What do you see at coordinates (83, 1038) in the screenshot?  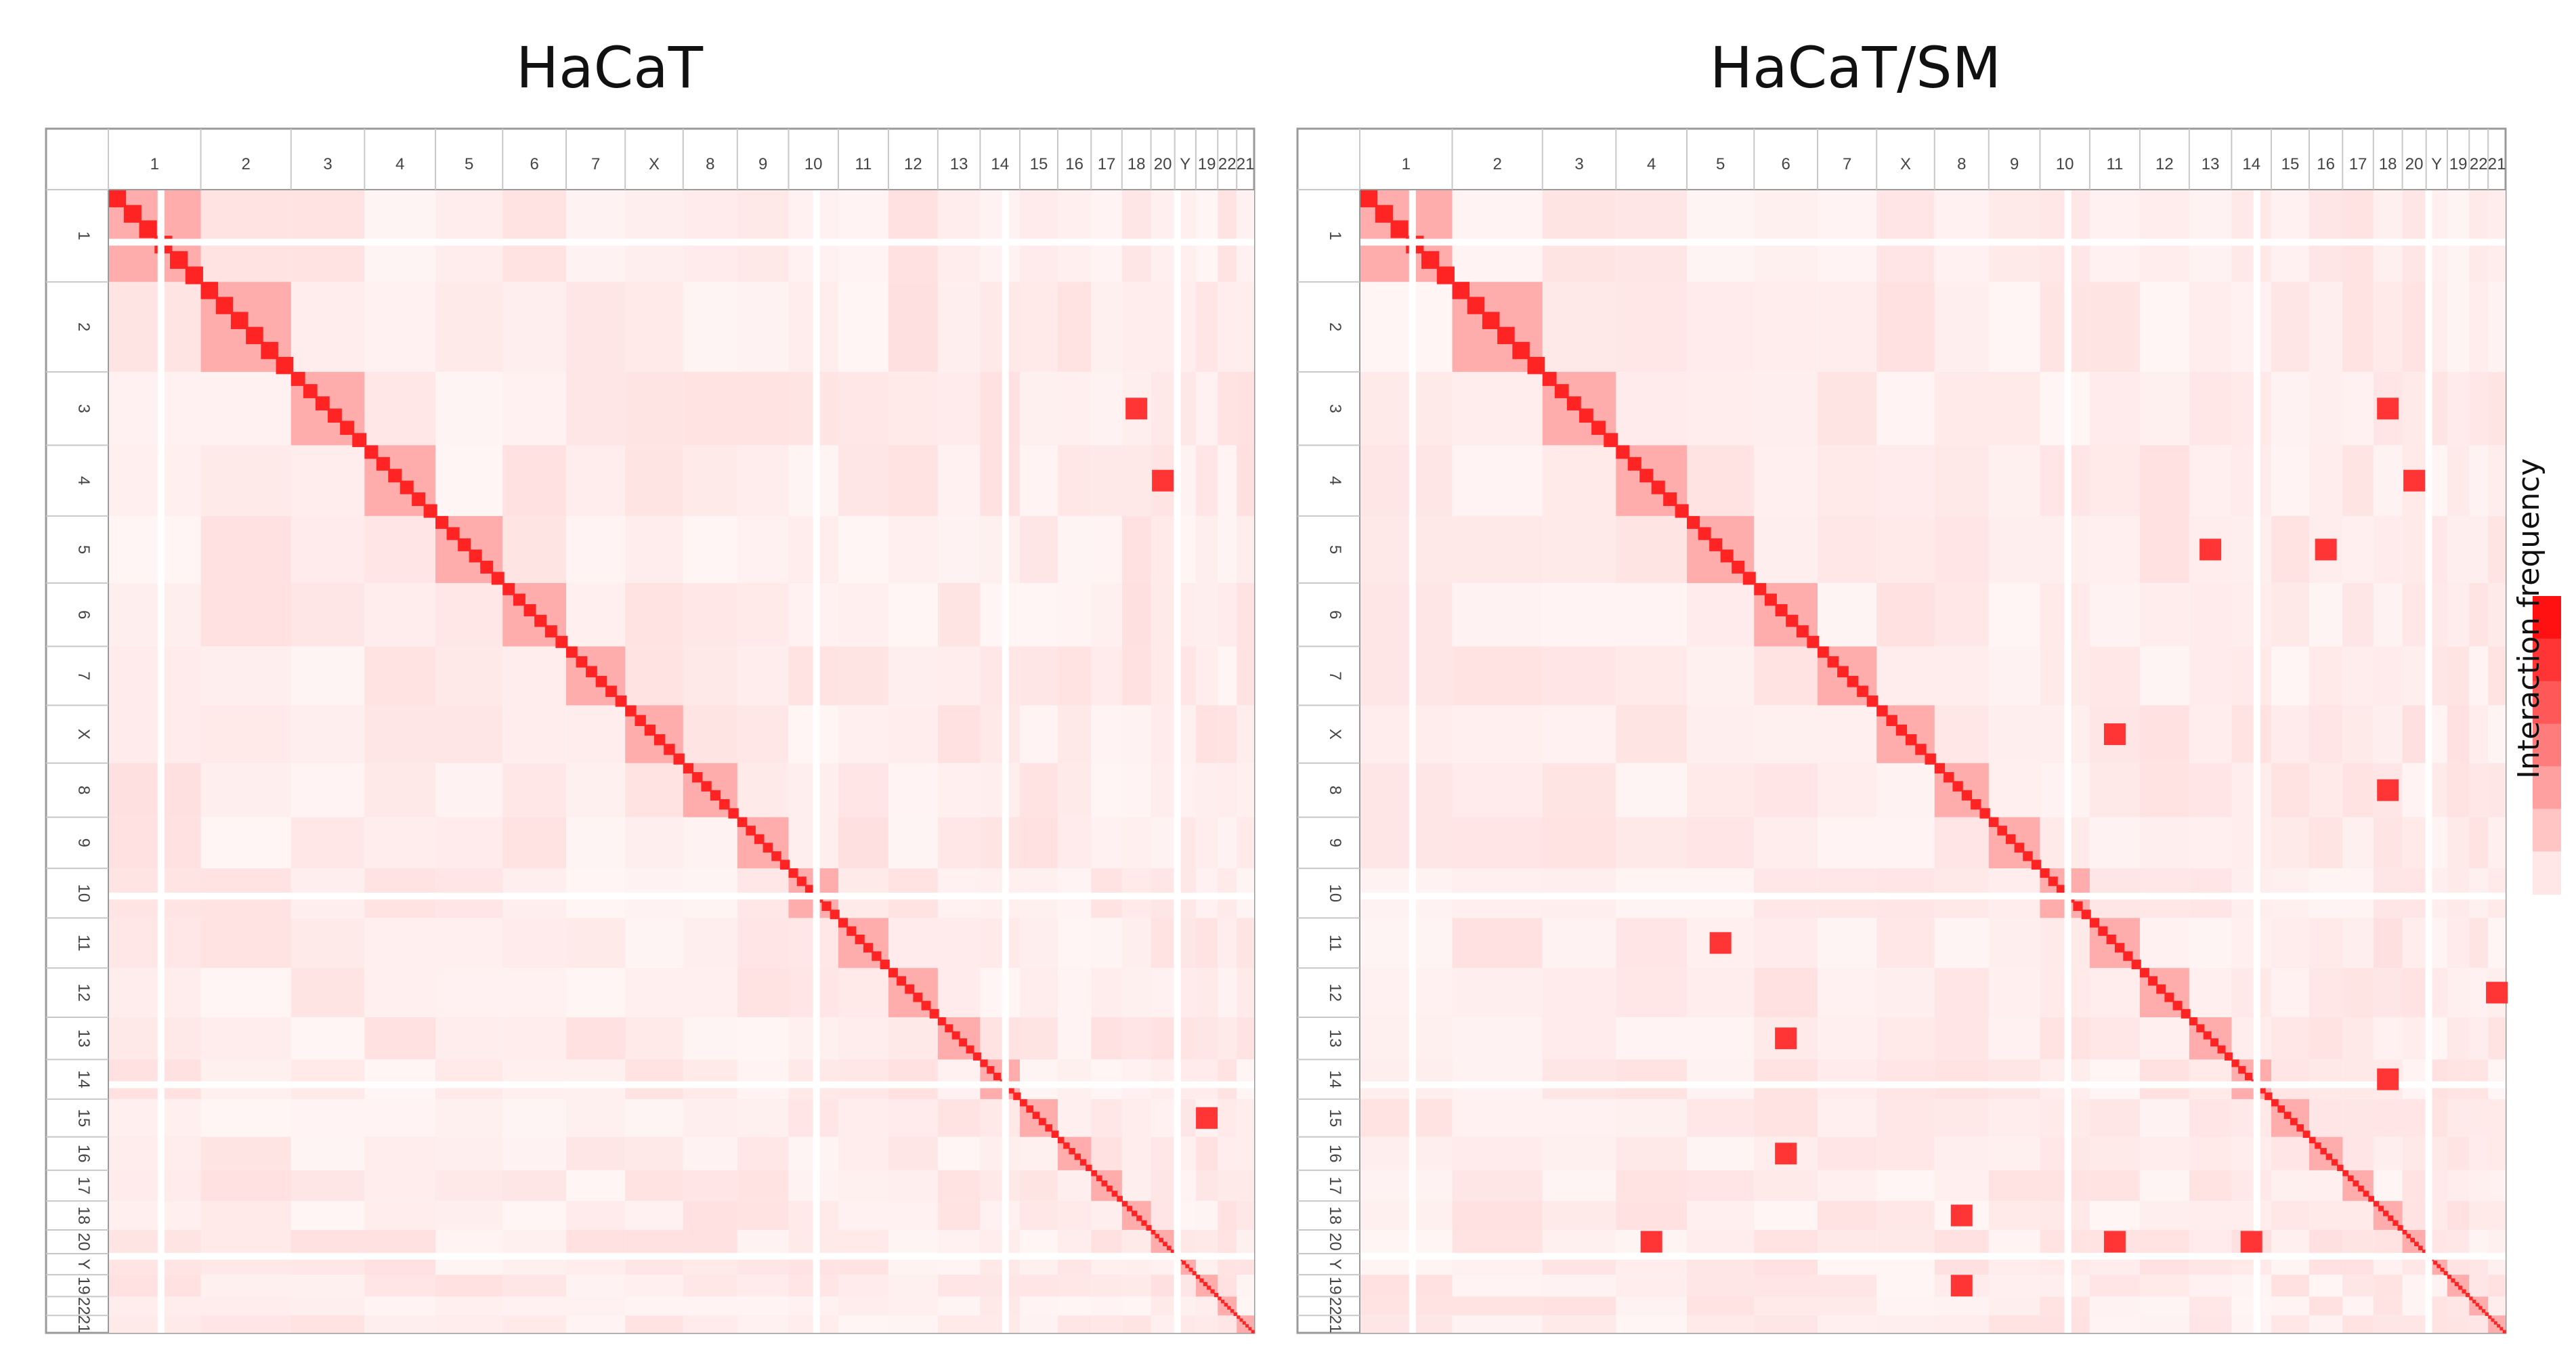 I see `row-chrom-label: 13` at bounding box center [83, 1038].